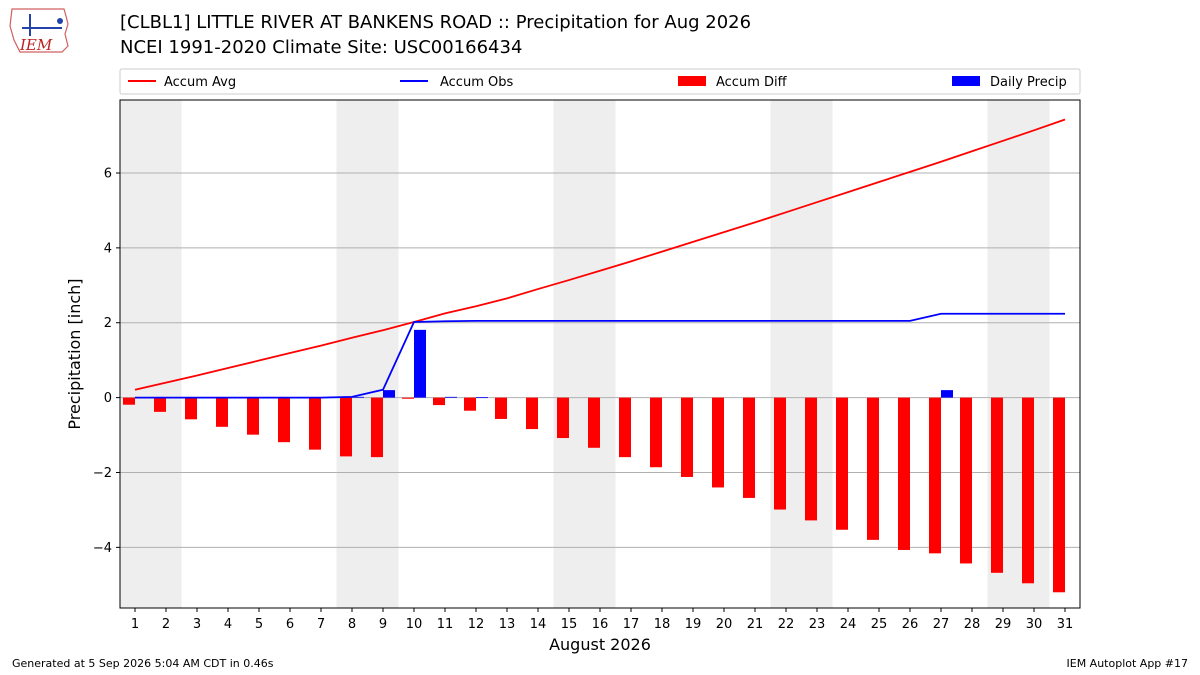 The width and height of the screenshot is (1200, 675). What do you see at coordinates (752, 82) in the screenshot?
I see `legend-label-accum-diff: Accum Diff` at bounding box center [752, 82].